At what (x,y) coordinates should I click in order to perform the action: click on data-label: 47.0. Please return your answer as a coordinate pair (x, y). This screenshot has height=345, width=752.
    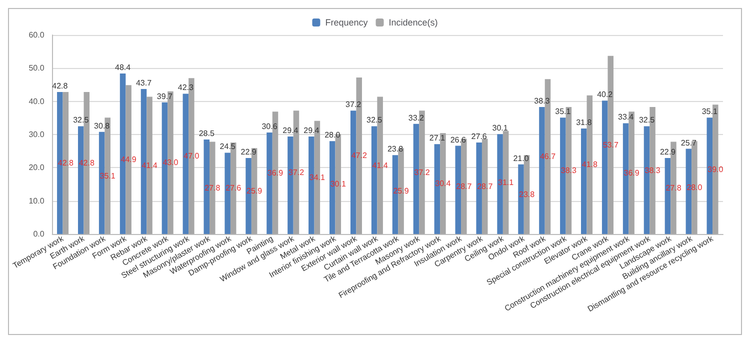
    Looking at the image, I should click on (192, 156).